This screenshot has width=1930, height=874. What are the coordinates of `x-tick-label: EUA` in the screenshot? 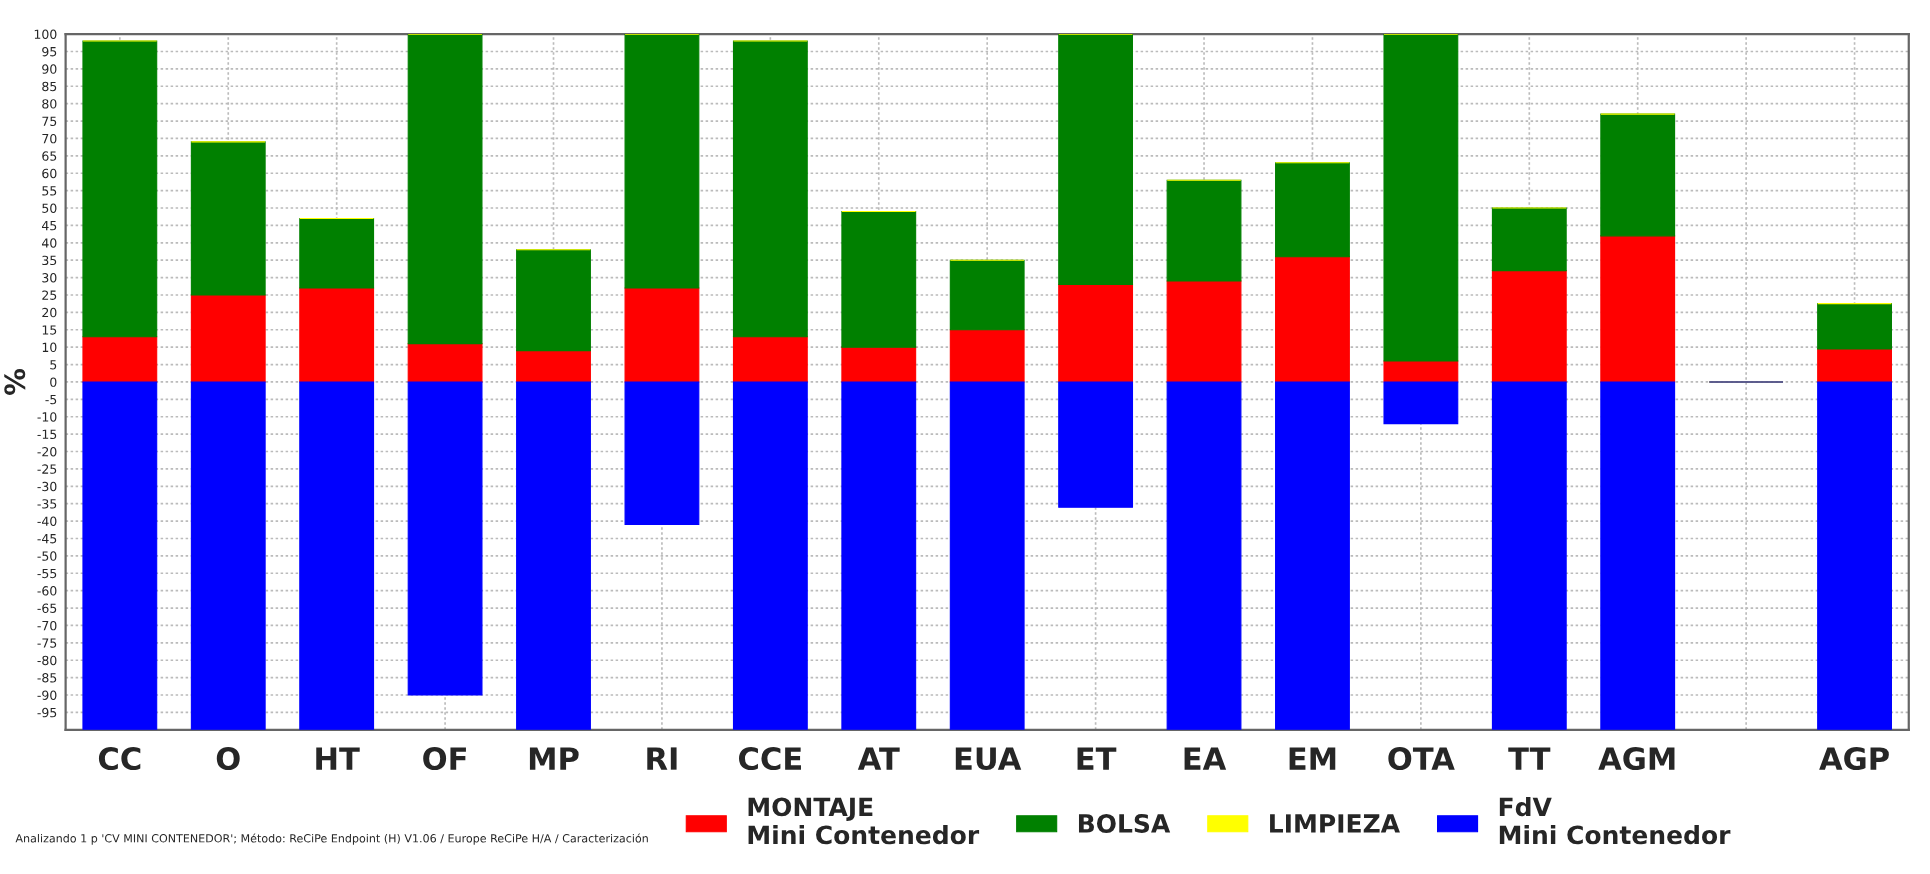 It's located at (988, 759).